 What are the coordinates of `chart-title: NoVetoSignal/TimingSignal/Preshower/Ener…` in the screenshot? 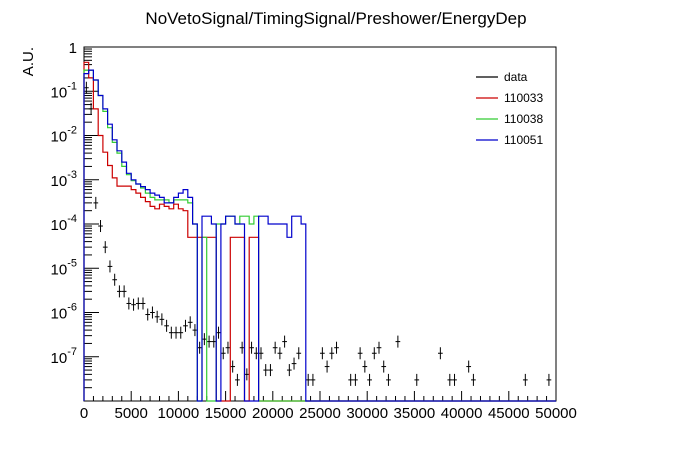 It's located at (335, 18).